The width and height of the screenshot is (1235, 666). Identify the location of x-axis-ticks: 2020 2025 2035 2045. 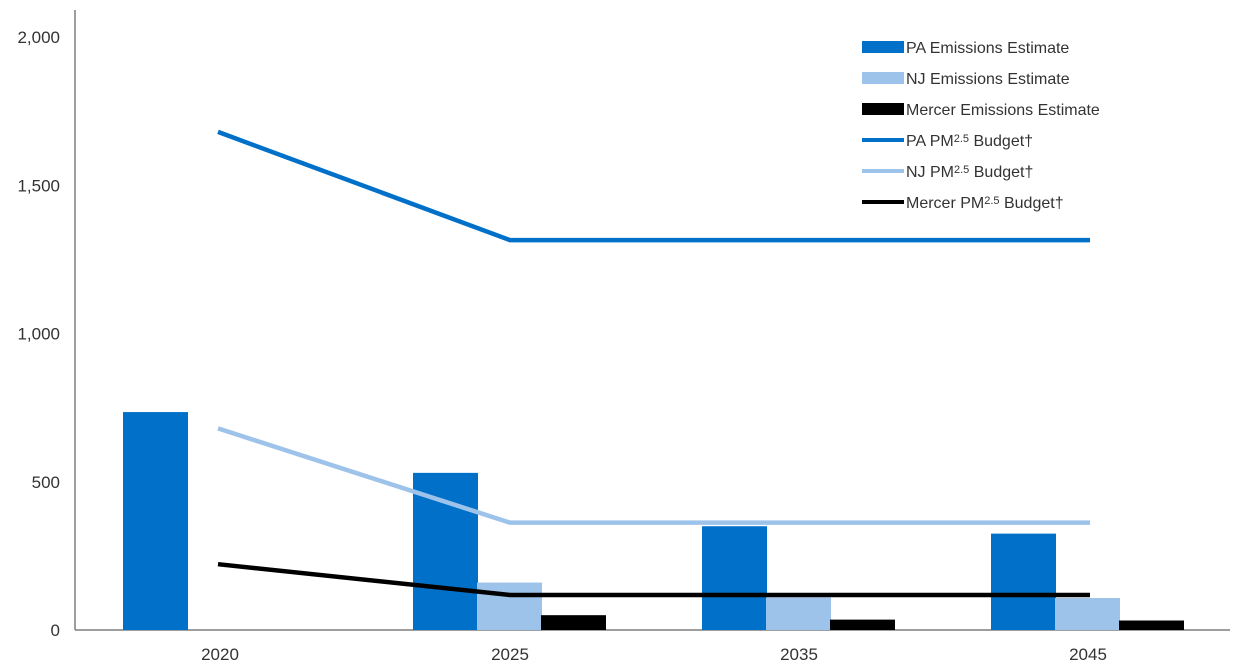
(654, 654).